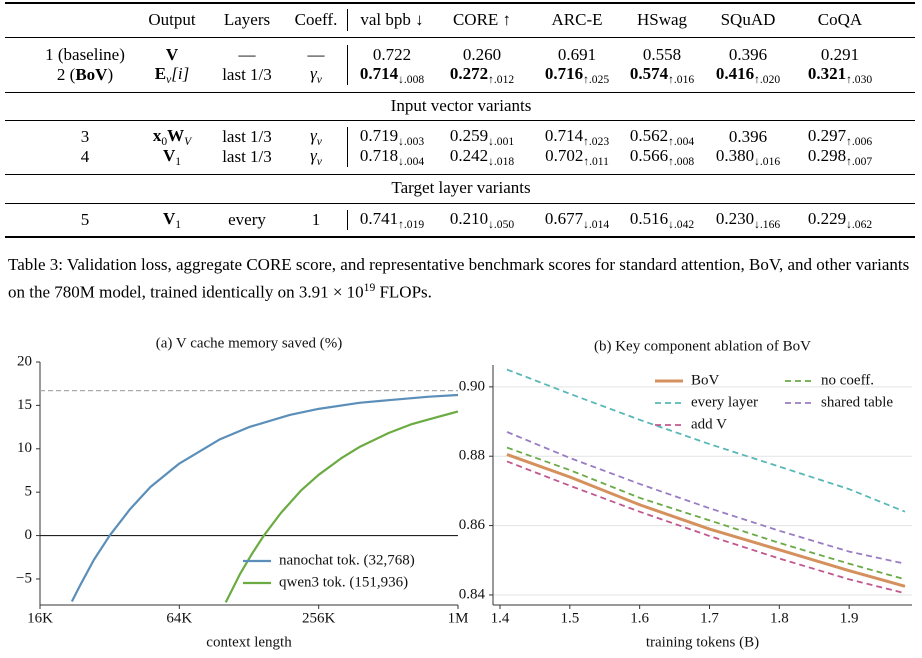 The height and width of the screenshot is (658, 922). Describe the element at coordinates (767, 80) in the screenshot. I see `text-part: ↑.020` at that location.